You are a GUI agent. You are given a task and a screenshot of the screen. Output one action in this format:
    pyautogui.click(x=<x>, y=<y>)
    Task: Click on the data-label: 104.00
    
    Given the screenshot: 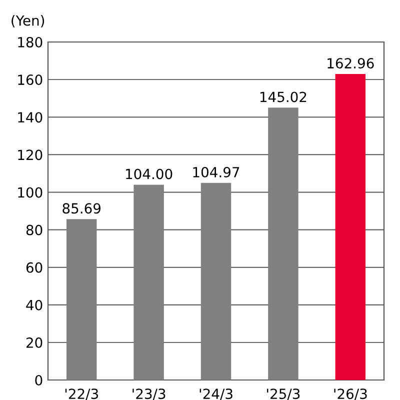 What is the action you would take?
    pyautogui.click(x=149, y=174)
    